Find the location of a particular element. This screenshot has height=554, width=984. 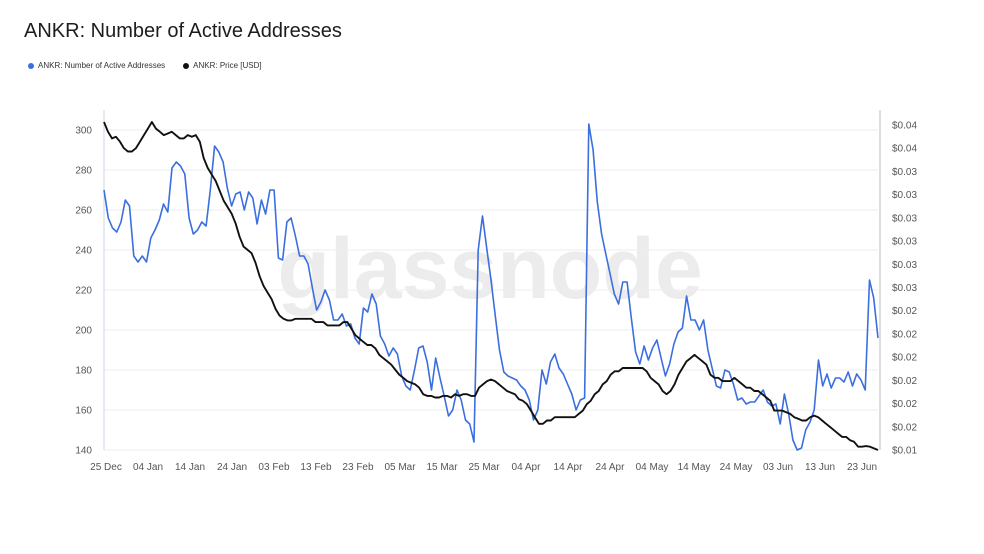

x-tick-label: 14 Jan is located at coordinates (190, 467).